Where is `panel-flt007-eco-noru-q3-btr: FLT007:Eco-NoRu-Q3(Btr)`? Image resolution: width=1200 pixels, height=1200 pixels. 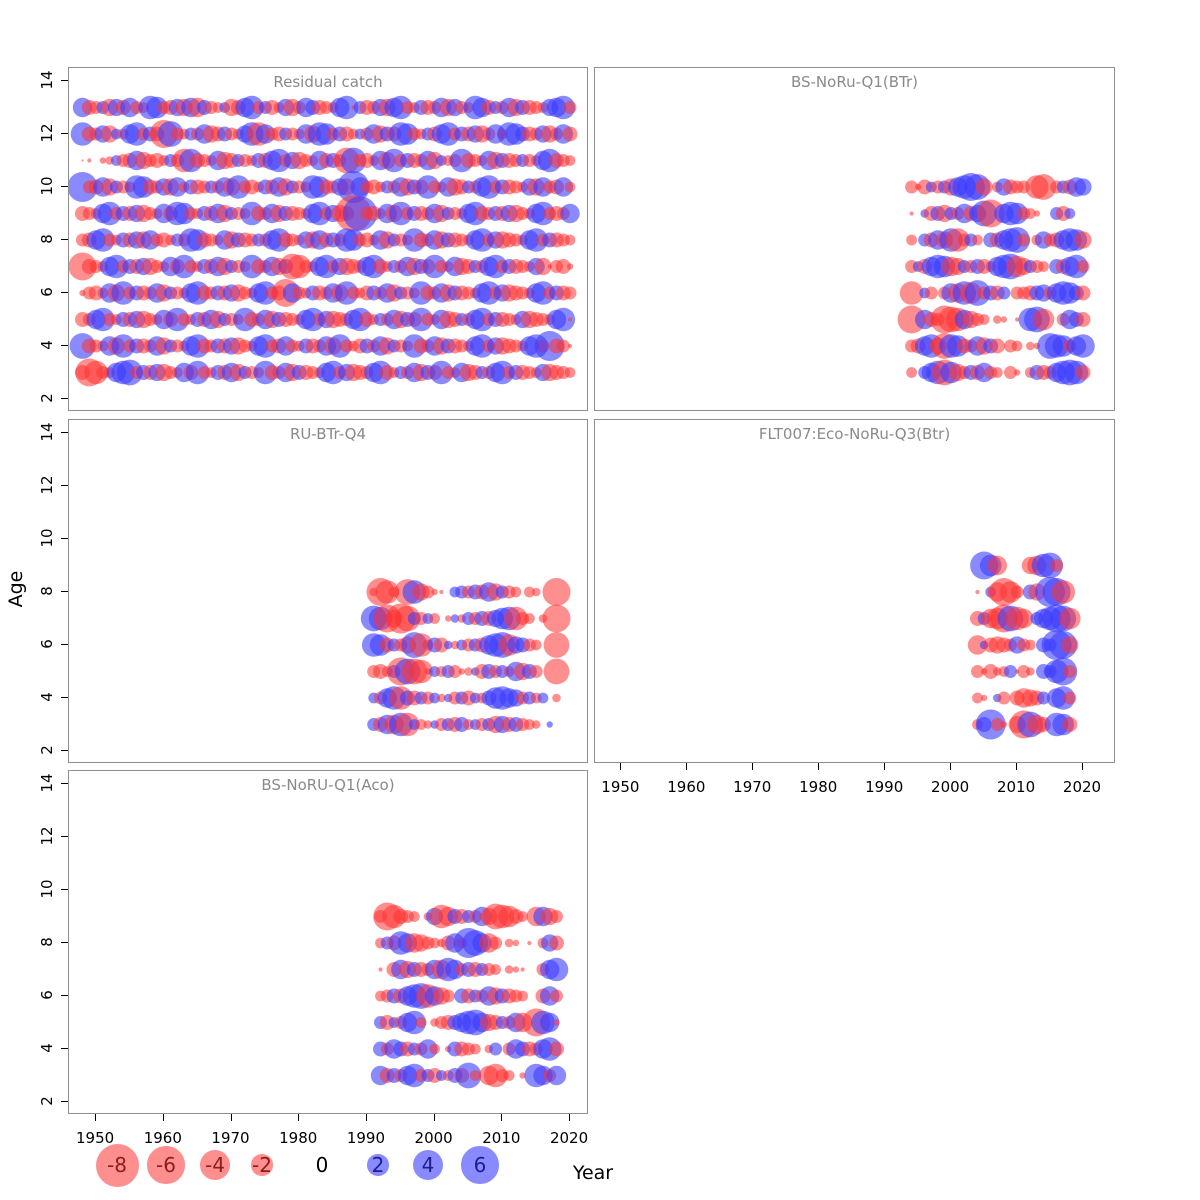 panel-flt007-eco-noru-q3-btr: FLT007:Eco-NoRu-Q3(Btr) is located at coordinates (854, 591).